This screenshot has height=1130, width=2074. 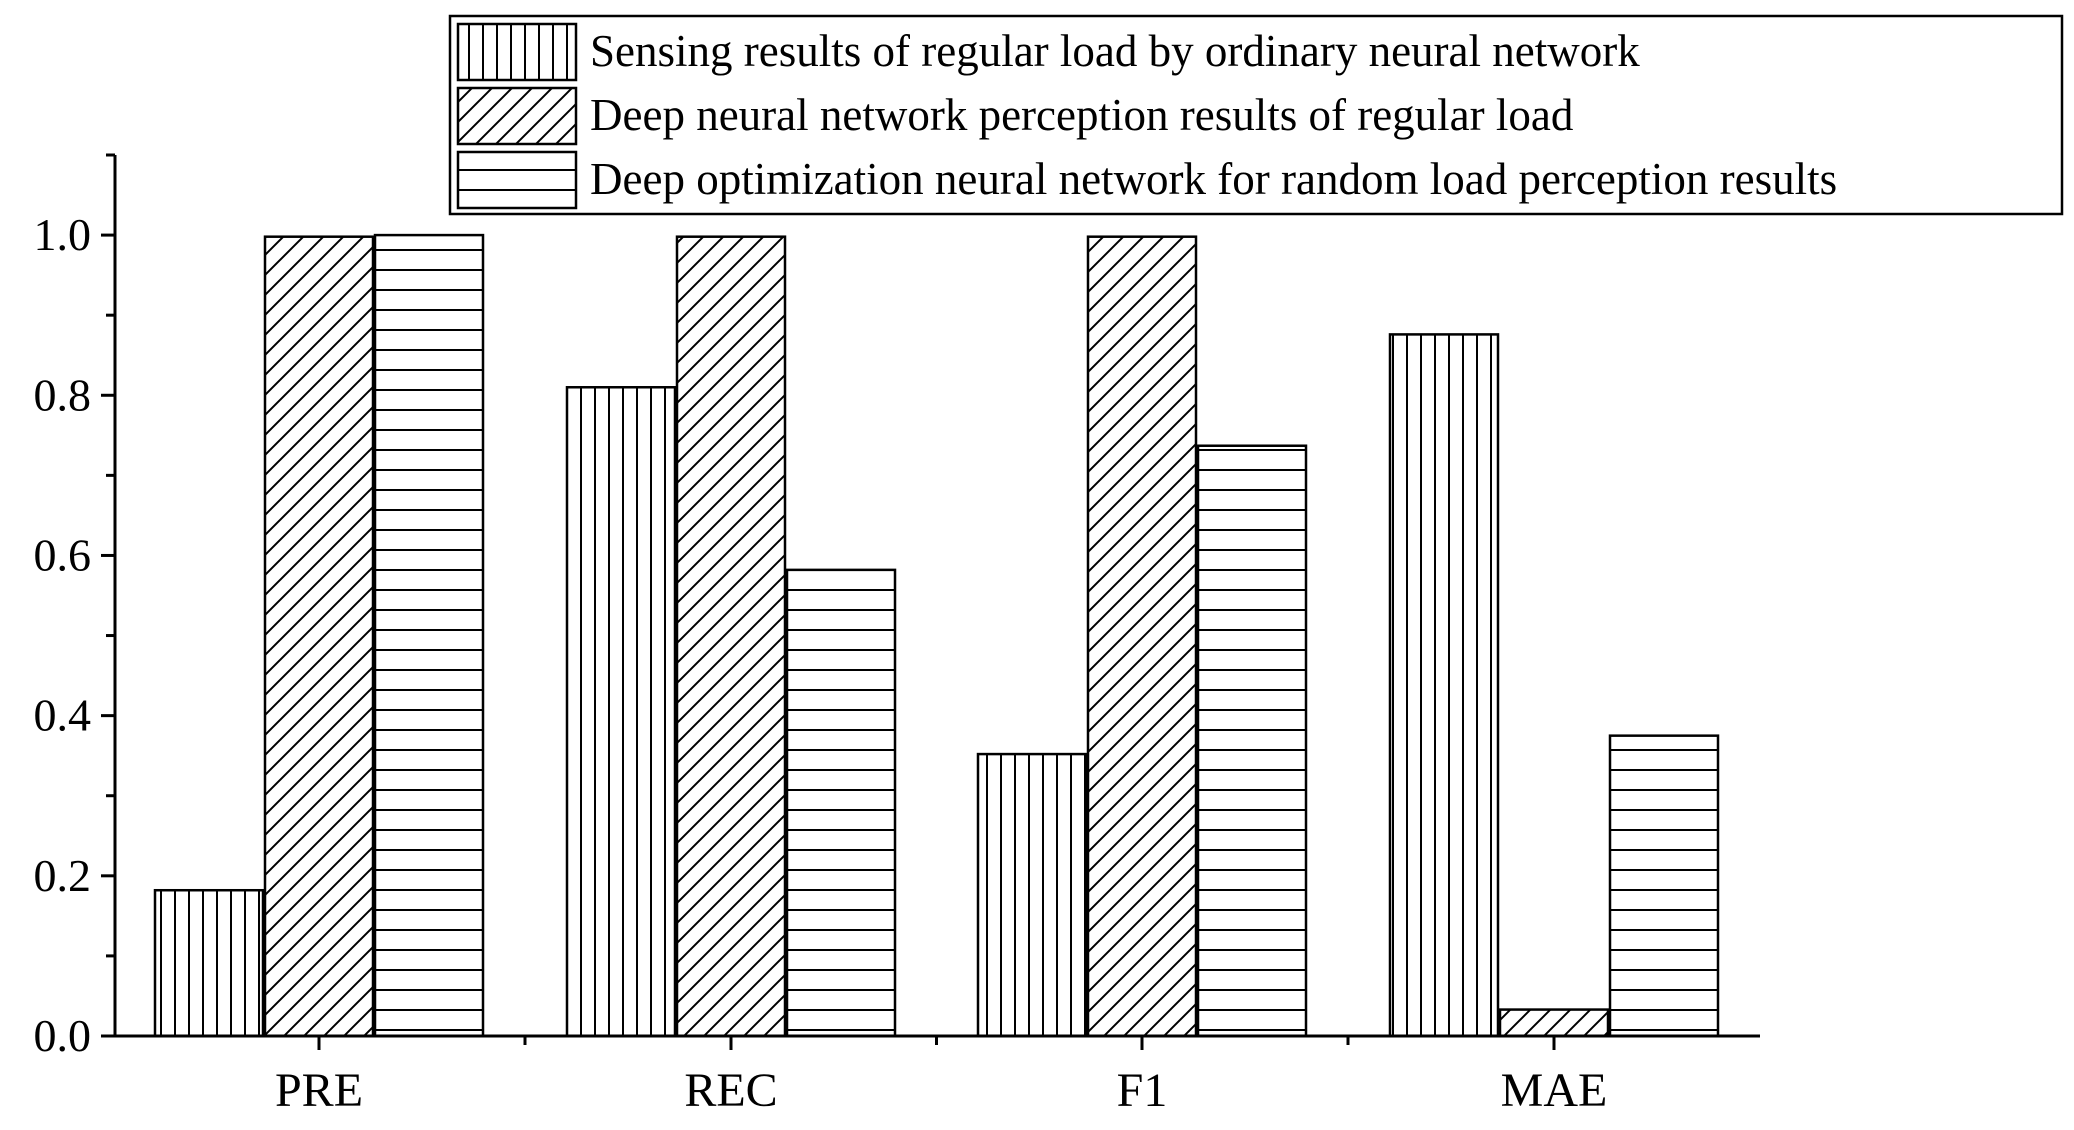 I want to click on y-tick-label: 0.8, so click(x=63, y=394).